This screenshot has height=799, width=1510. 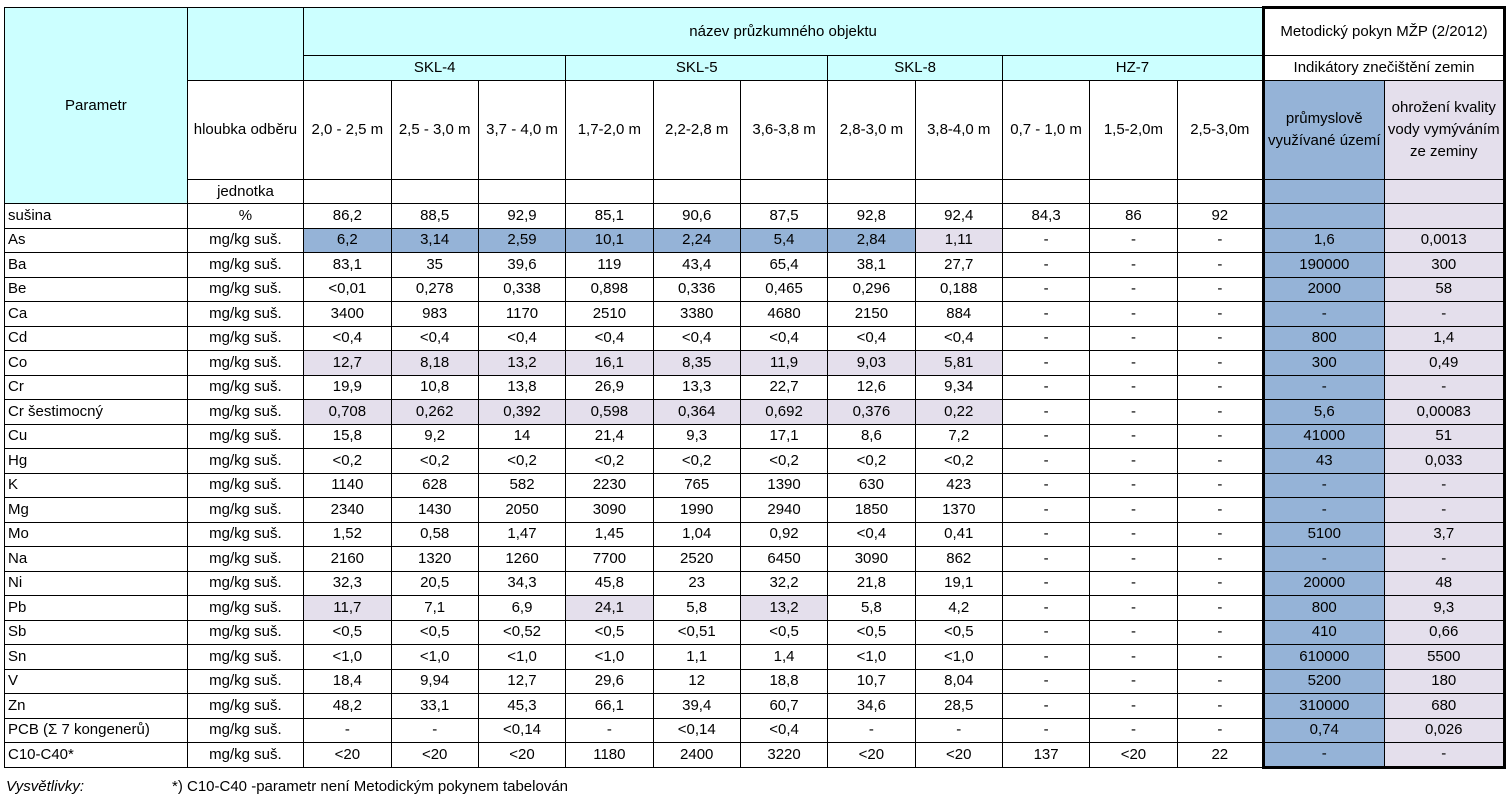 I want to click on value-cell: 2940, so click(x=784, y=510).